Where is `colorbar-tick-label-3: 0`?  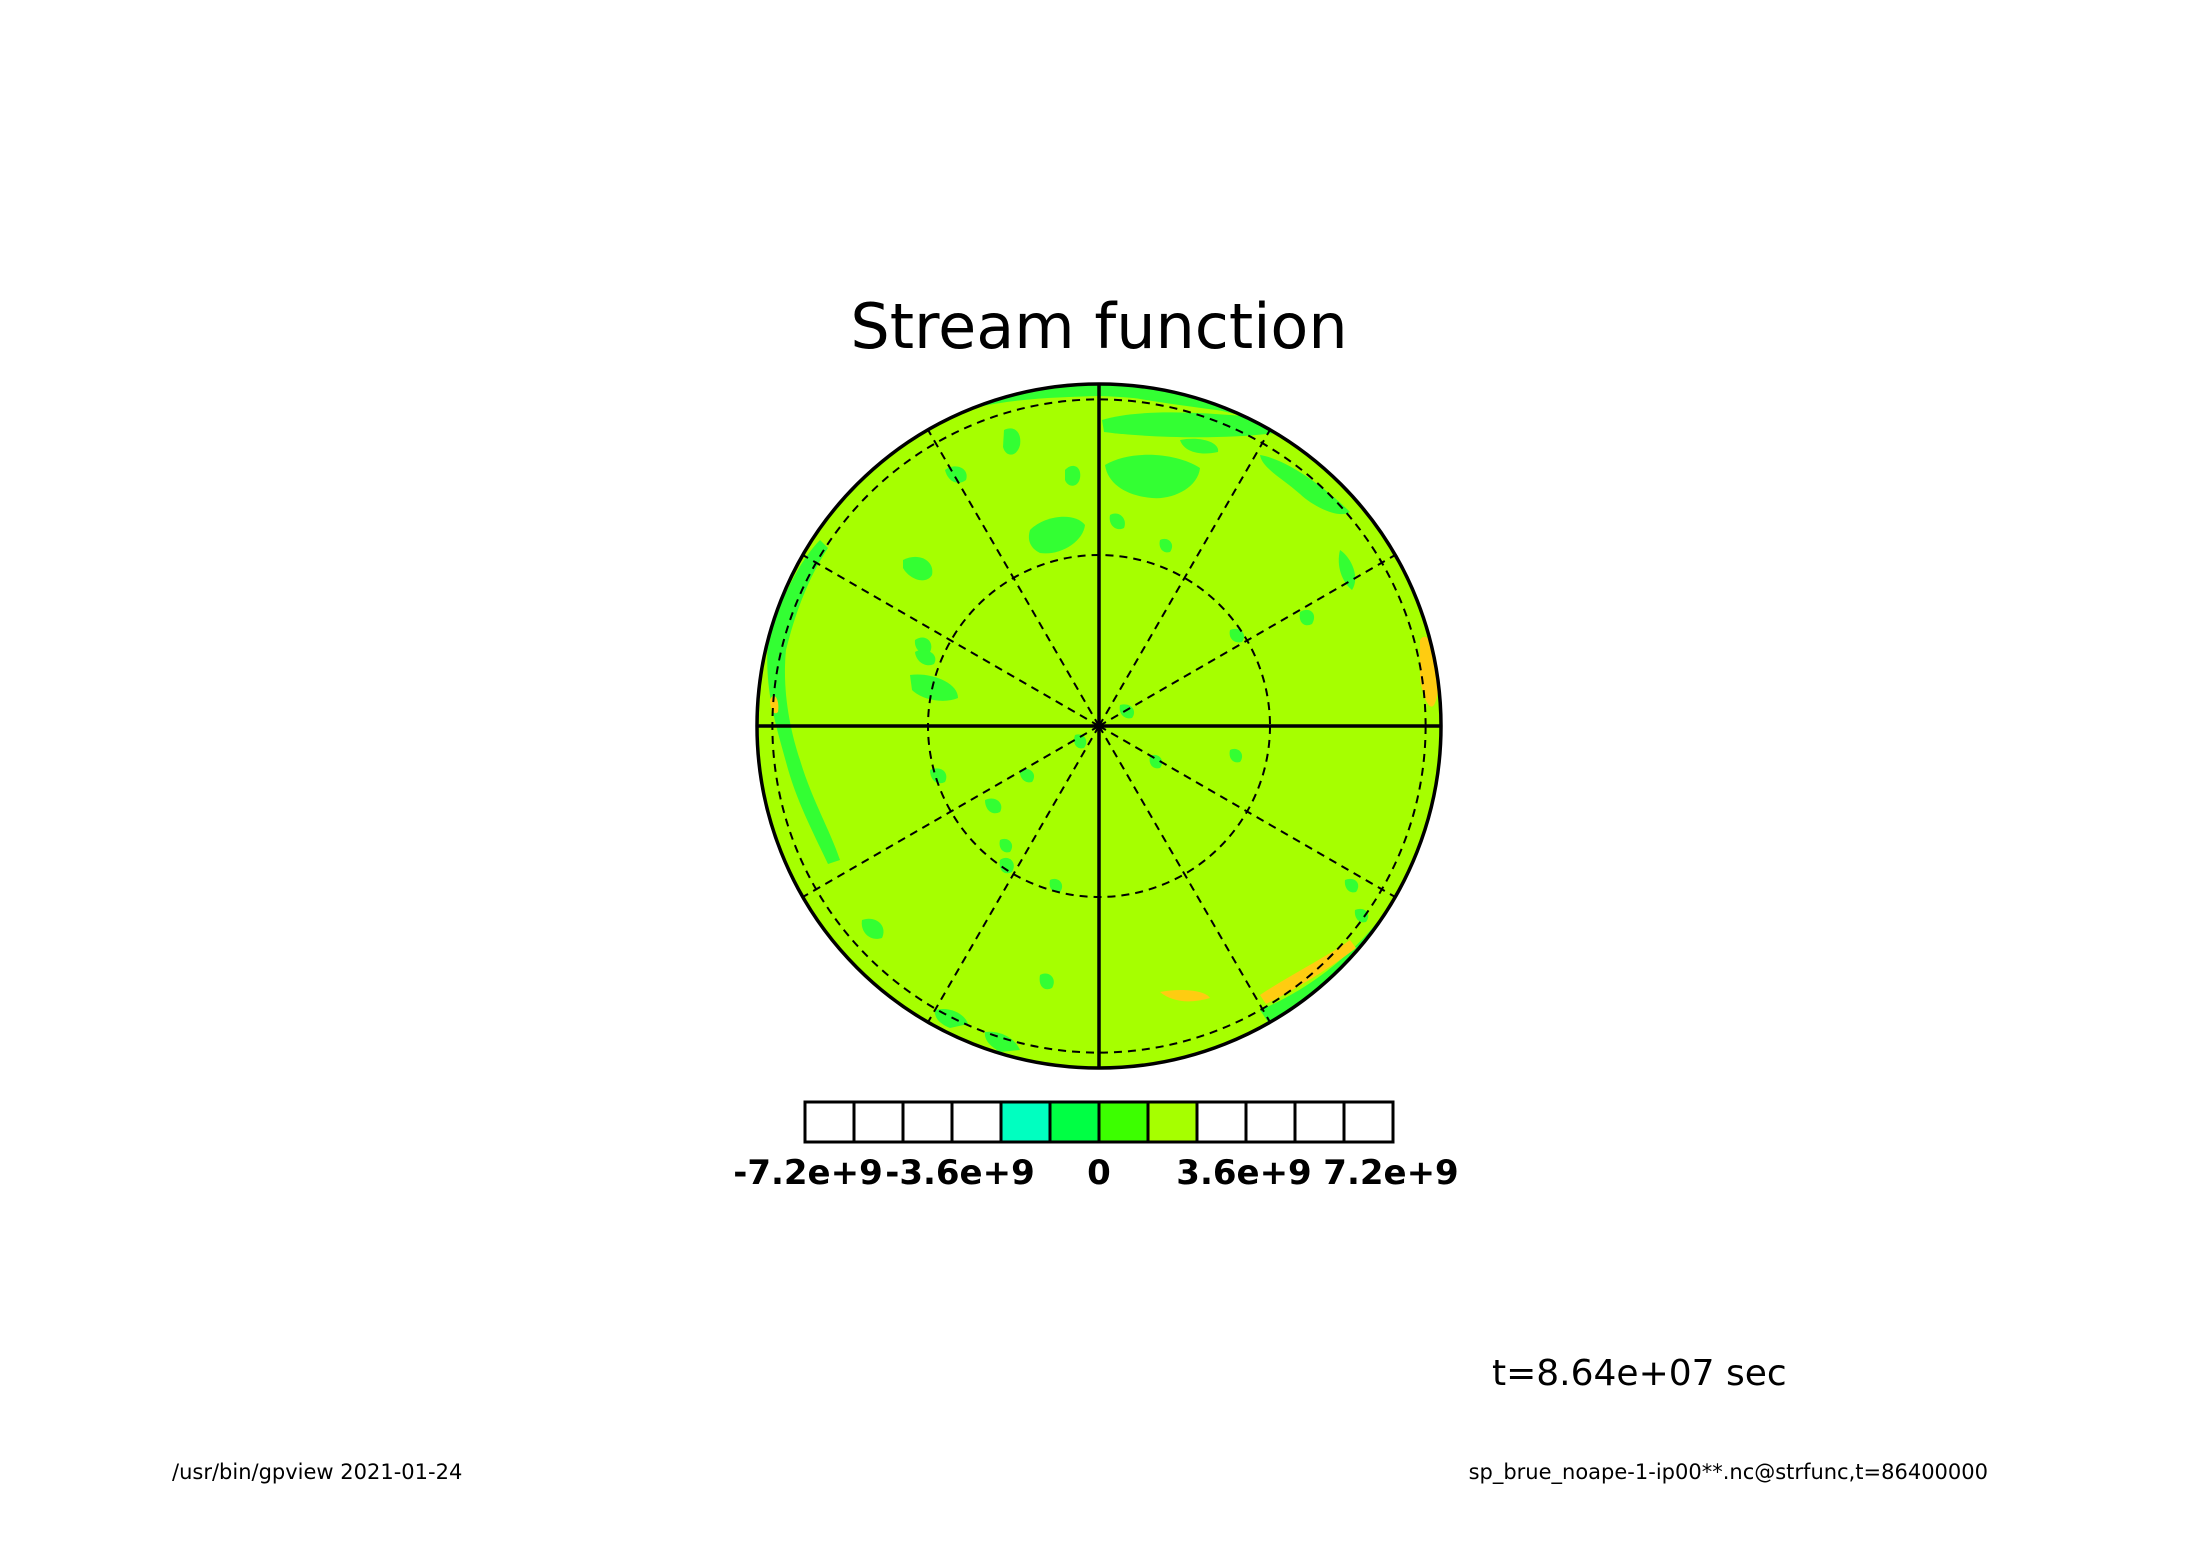
colorbar-tick-label-3: 0 is located at coordinates (1099, 1173).